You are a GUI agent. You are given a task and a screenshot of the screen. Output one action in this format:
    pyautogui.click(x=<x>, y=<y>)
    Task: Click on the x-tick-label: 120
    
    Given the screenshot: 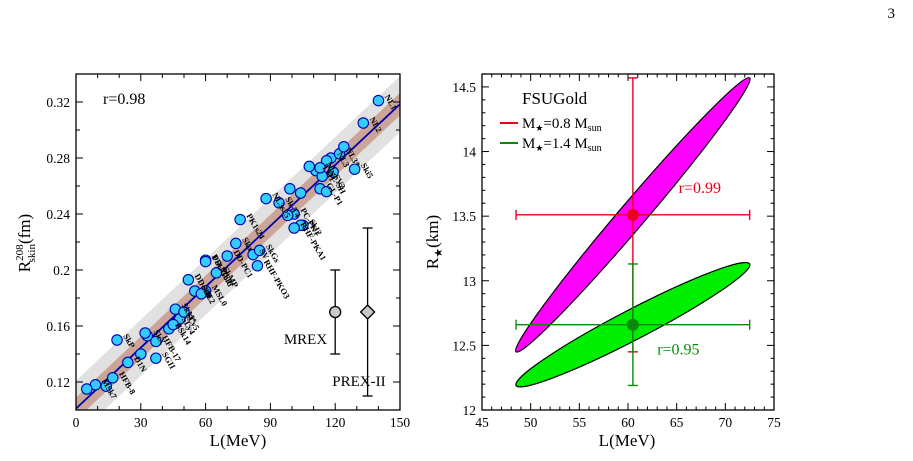 What is the action you would take?
    pyautogui.click(x=335, y=422)
    